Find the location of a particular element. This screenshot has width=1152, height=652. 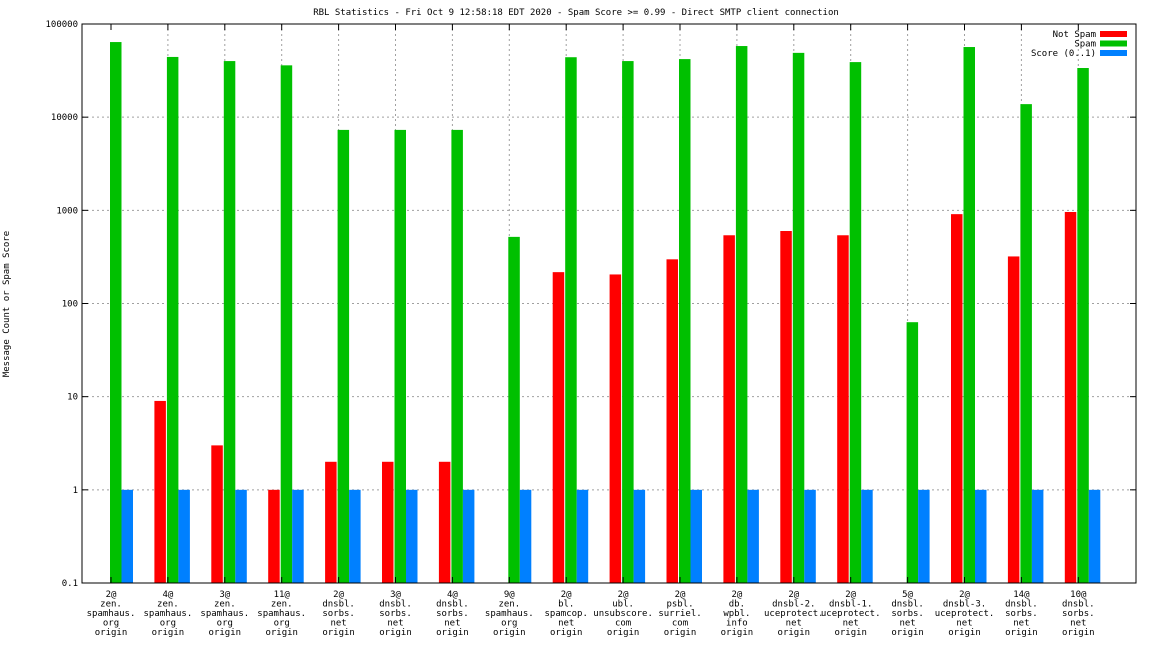

x-tick-label: 14@ is located at coordinates (1021, 595).